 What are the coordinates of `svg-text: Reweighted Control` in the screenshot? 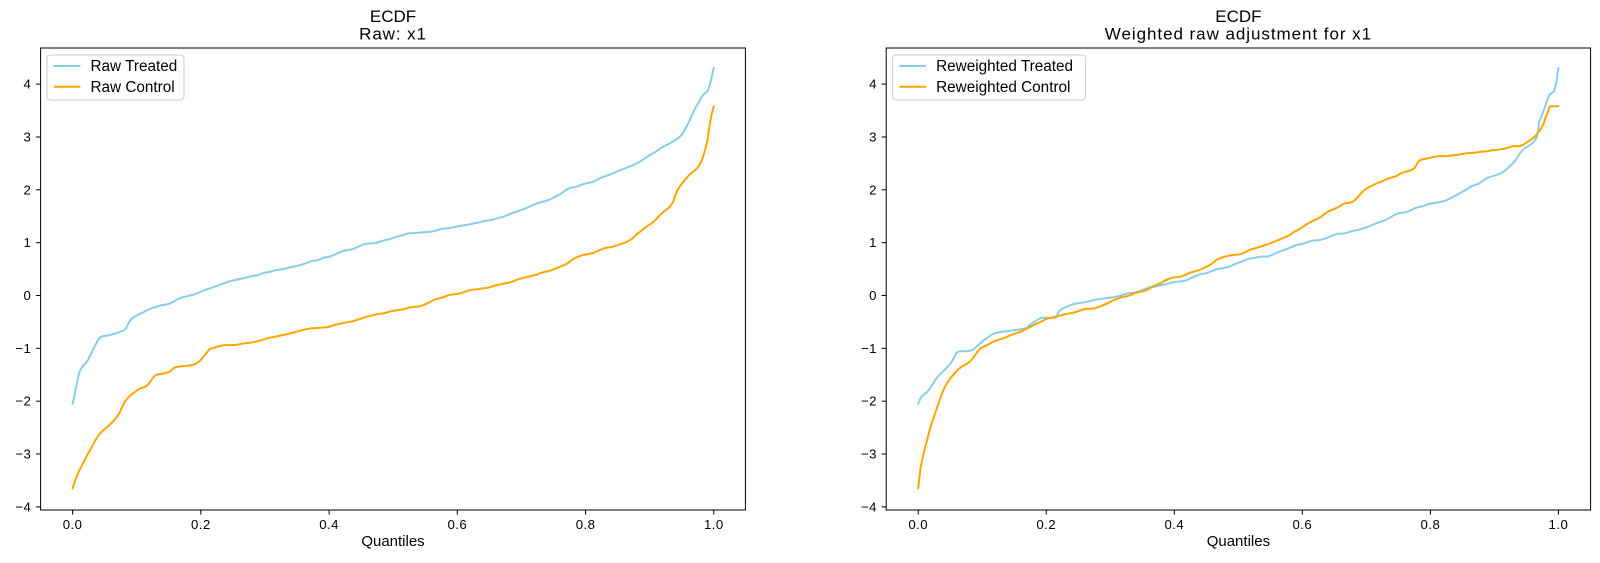 It's located at (1003, 87).